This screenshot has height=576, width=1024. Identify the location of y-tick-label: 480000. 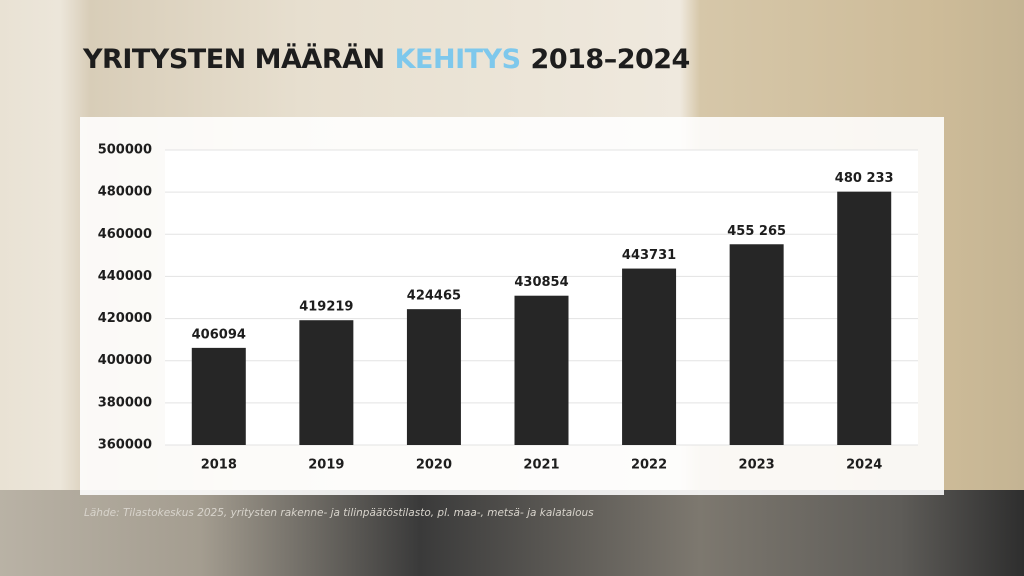
(125, 192).